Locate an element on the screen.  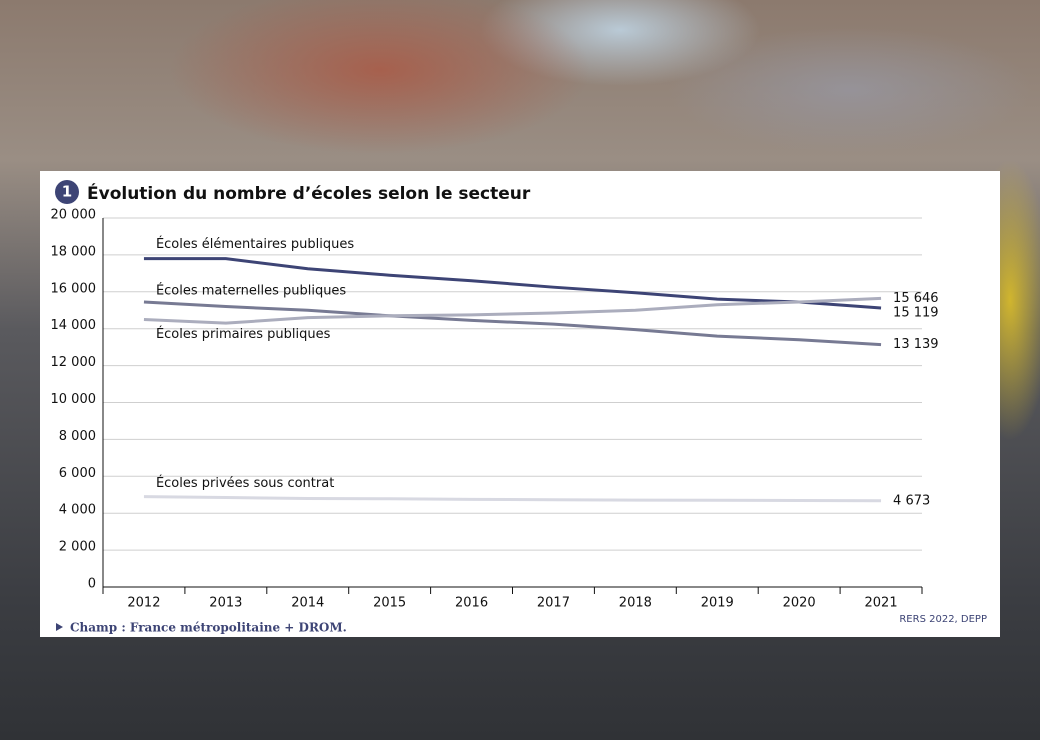
figure-badge is located at coordinates (67, 192).